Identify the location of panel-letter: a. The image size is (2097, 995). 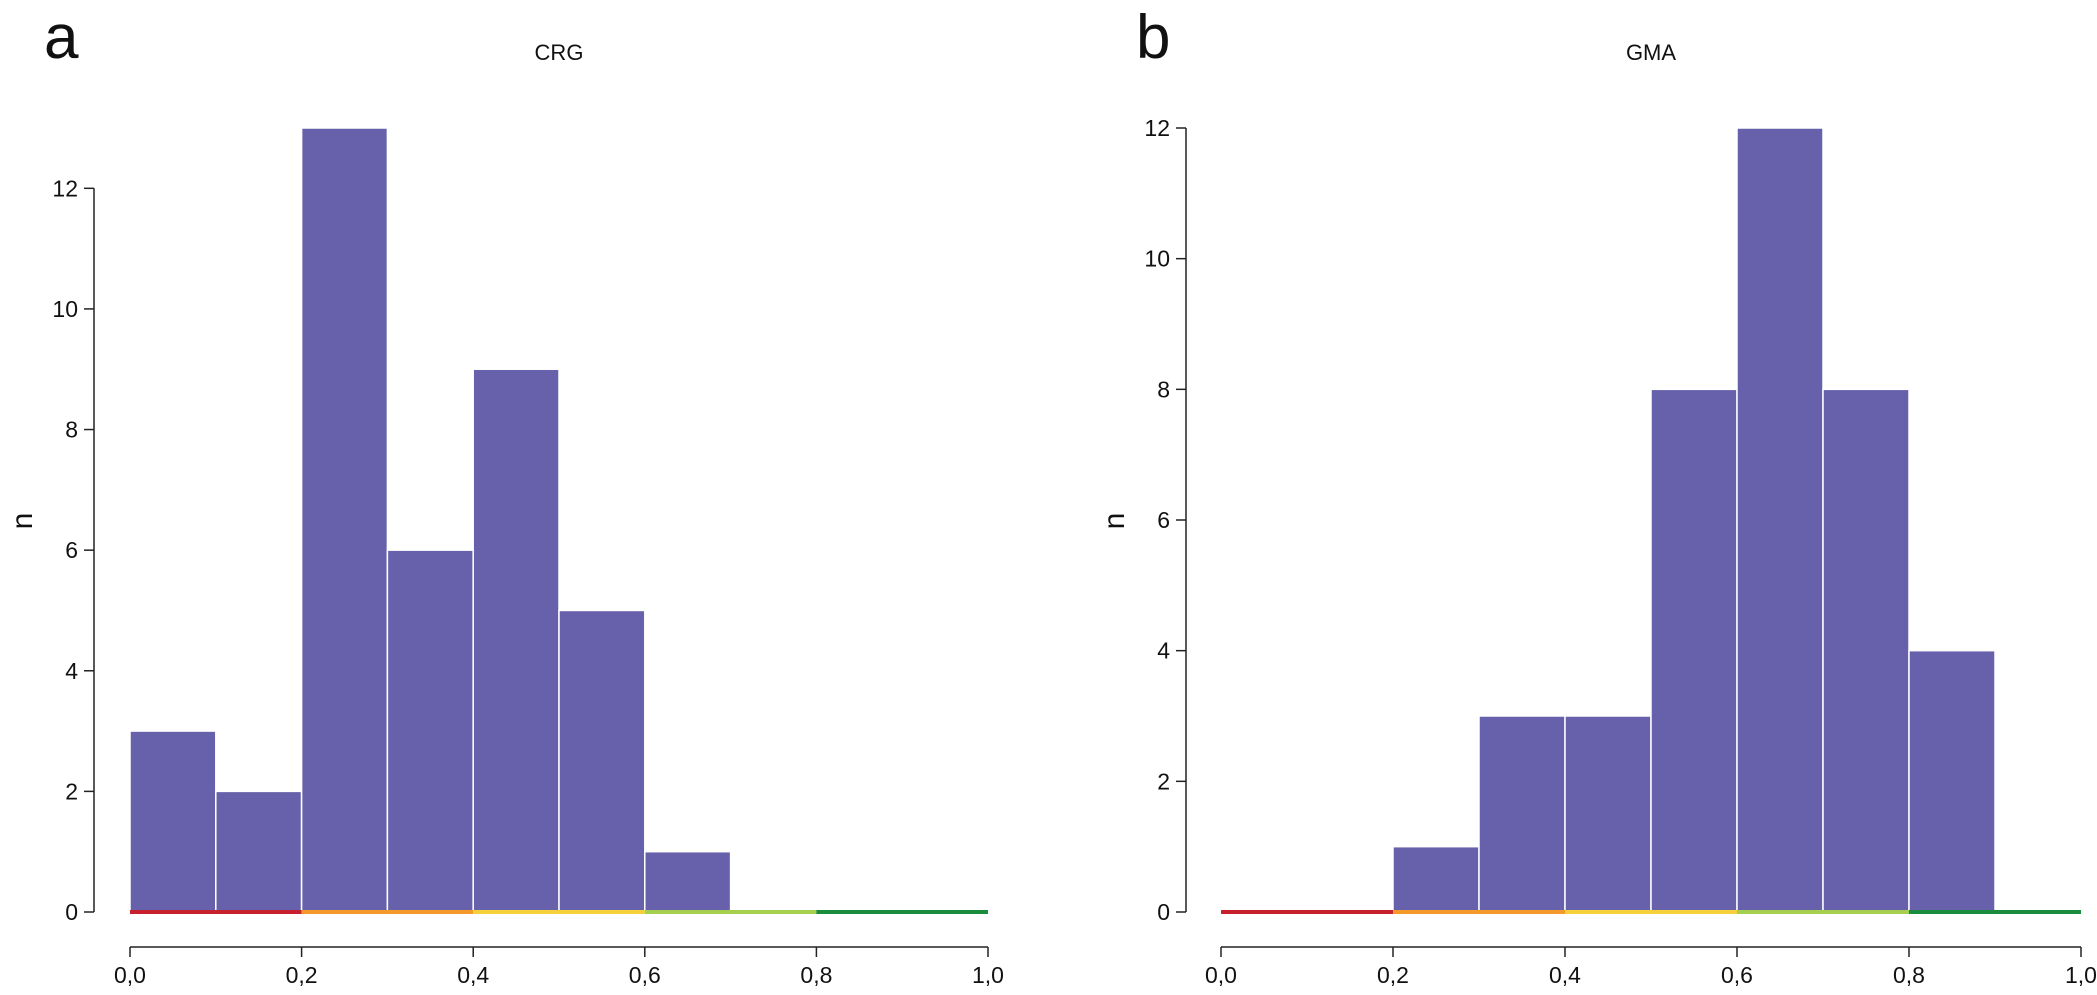
(61, 37).